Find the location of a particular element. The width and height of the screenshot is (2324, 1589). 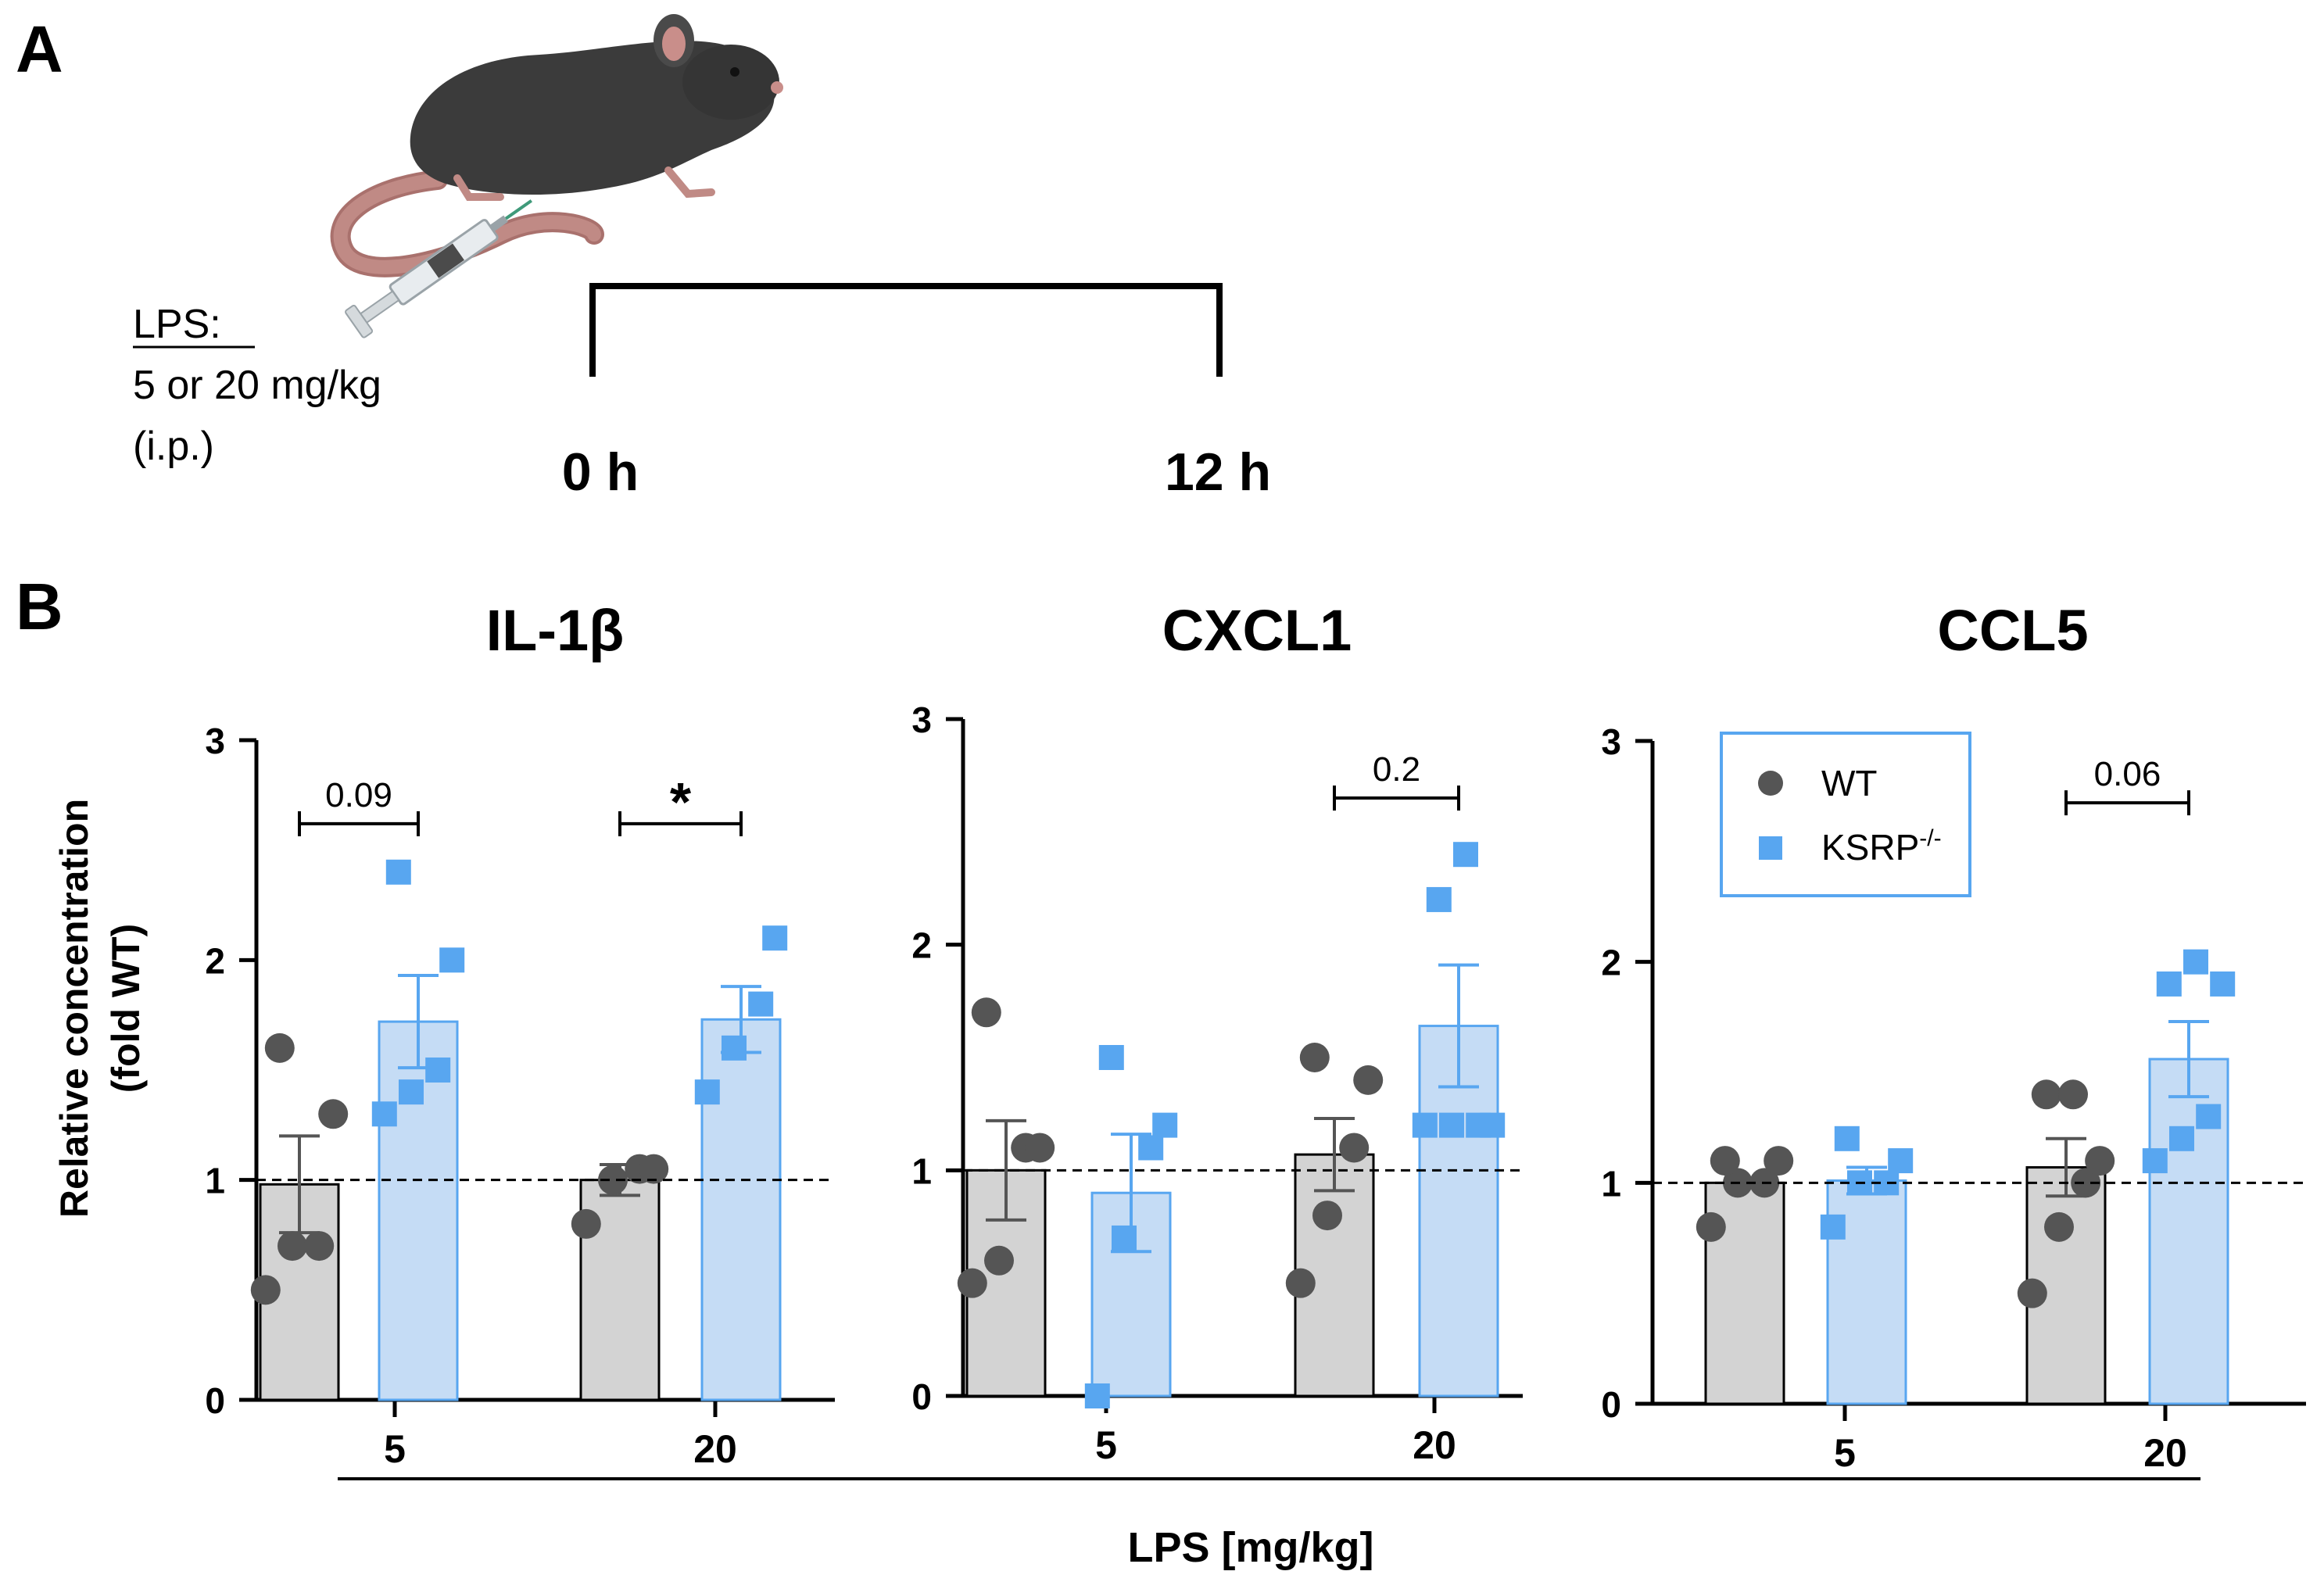

mouse-illustration is located at coordinates (556, 176).